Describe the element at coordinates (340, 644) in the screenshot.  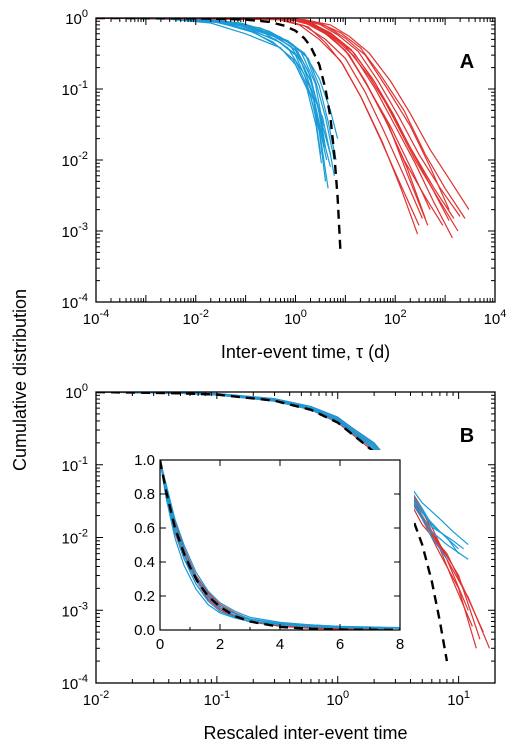
I see `inset-x-tick-label: 6` at that location.